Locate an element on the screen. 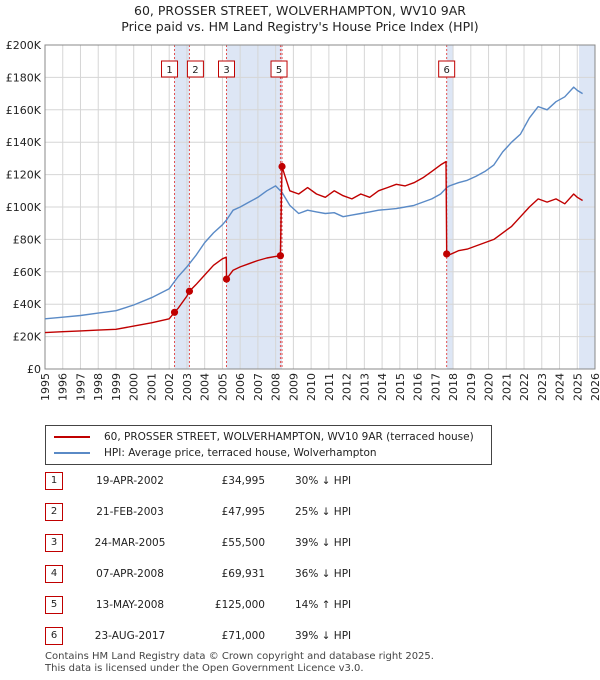 The image size is (600, 680). sale-label-text: 3 is located at coordinates (226, 70).